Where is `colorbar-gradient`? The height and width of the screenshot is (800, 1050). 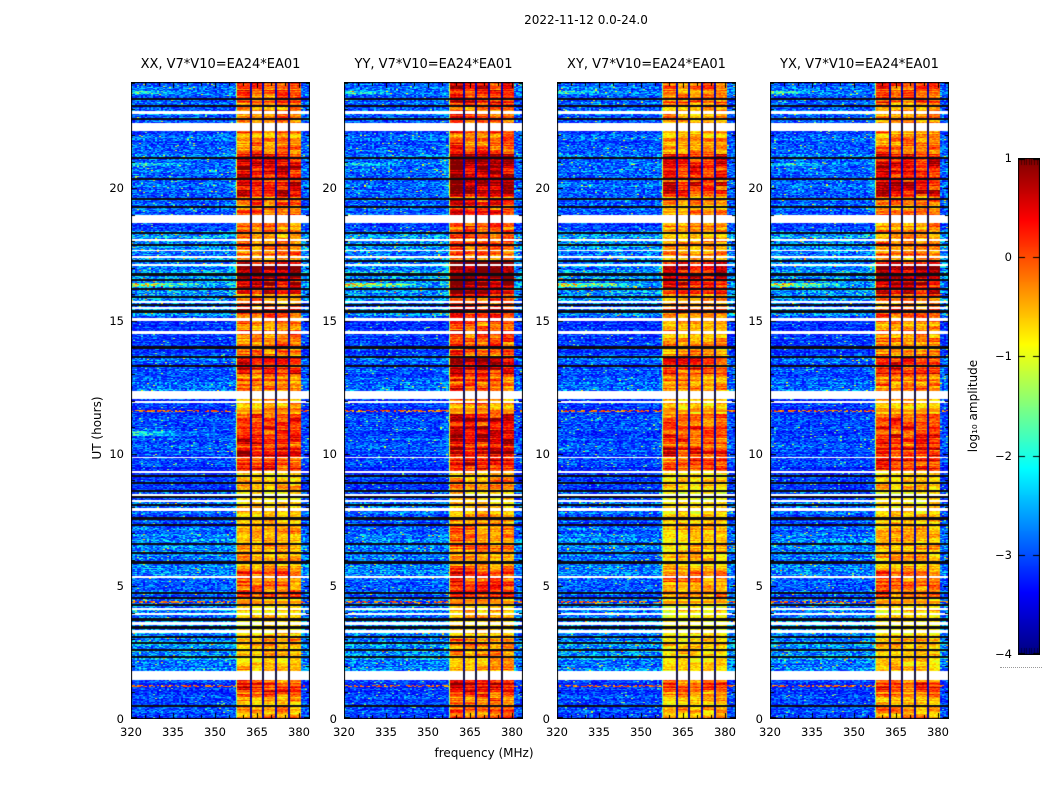
colorbar-gradient is located at coordinates (1029, 406).